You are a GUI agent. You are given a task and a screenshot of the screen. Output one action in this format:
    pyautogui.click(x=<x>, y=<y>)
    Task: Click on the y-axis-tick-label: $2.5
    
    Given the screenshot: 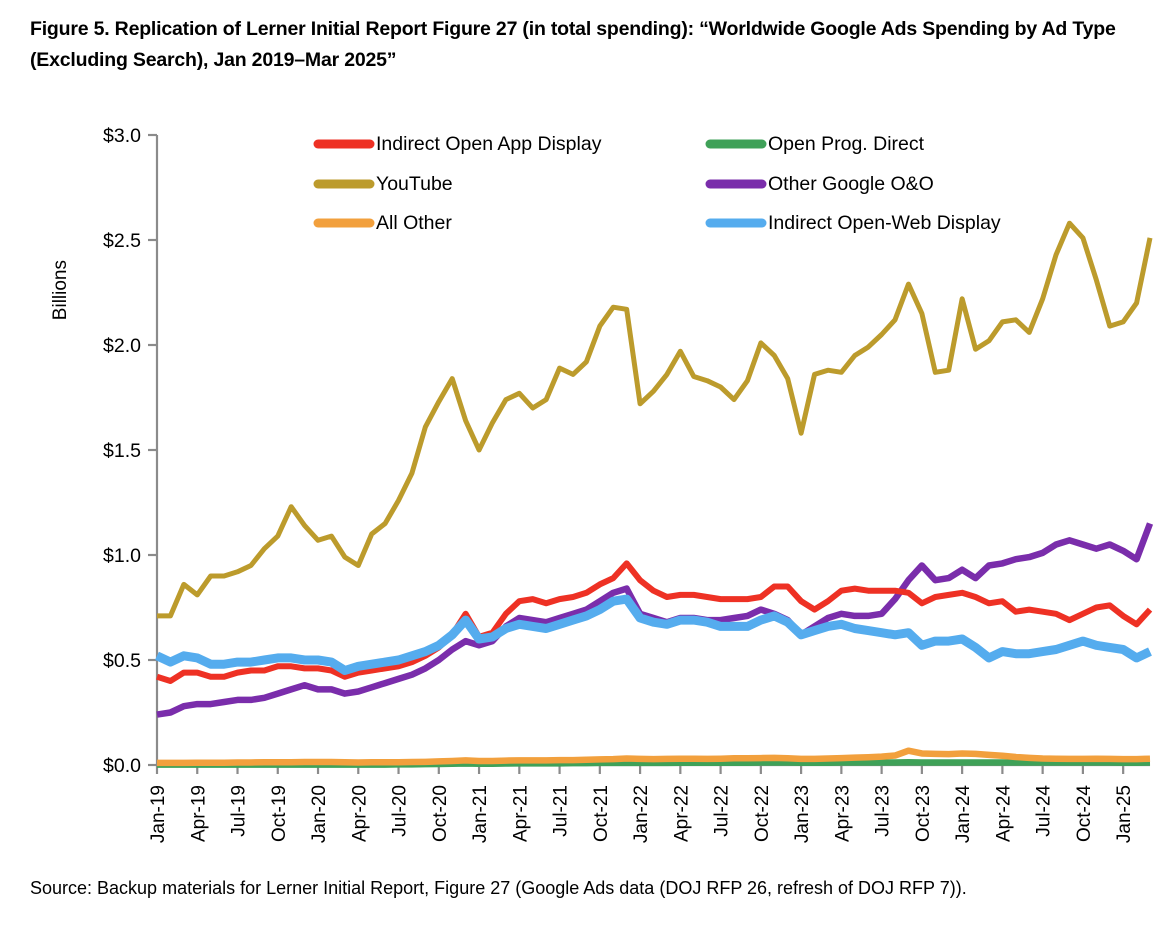 What is the action you would take?
    pyautogui.click(x=122, y=241)
    